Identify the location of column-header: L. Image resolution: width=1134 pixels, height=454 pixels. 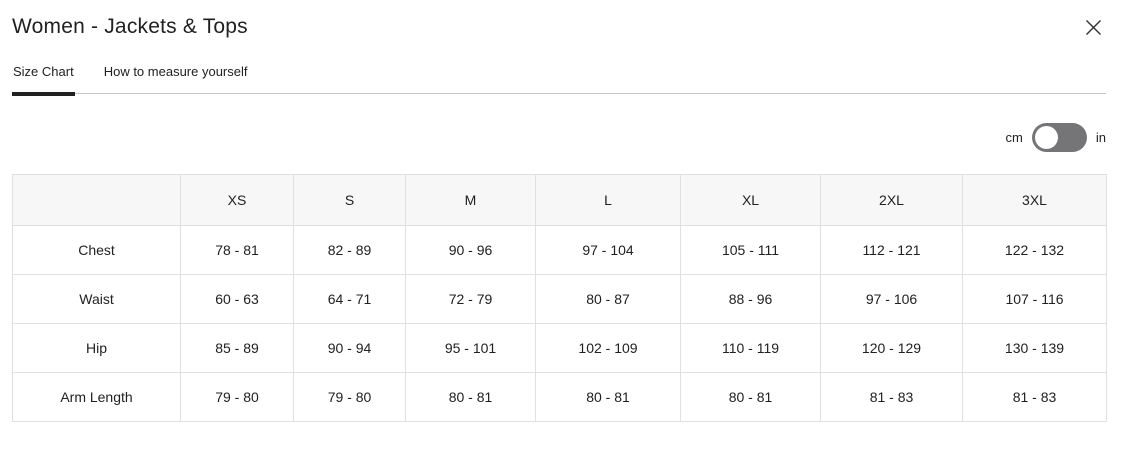
(608, 200).